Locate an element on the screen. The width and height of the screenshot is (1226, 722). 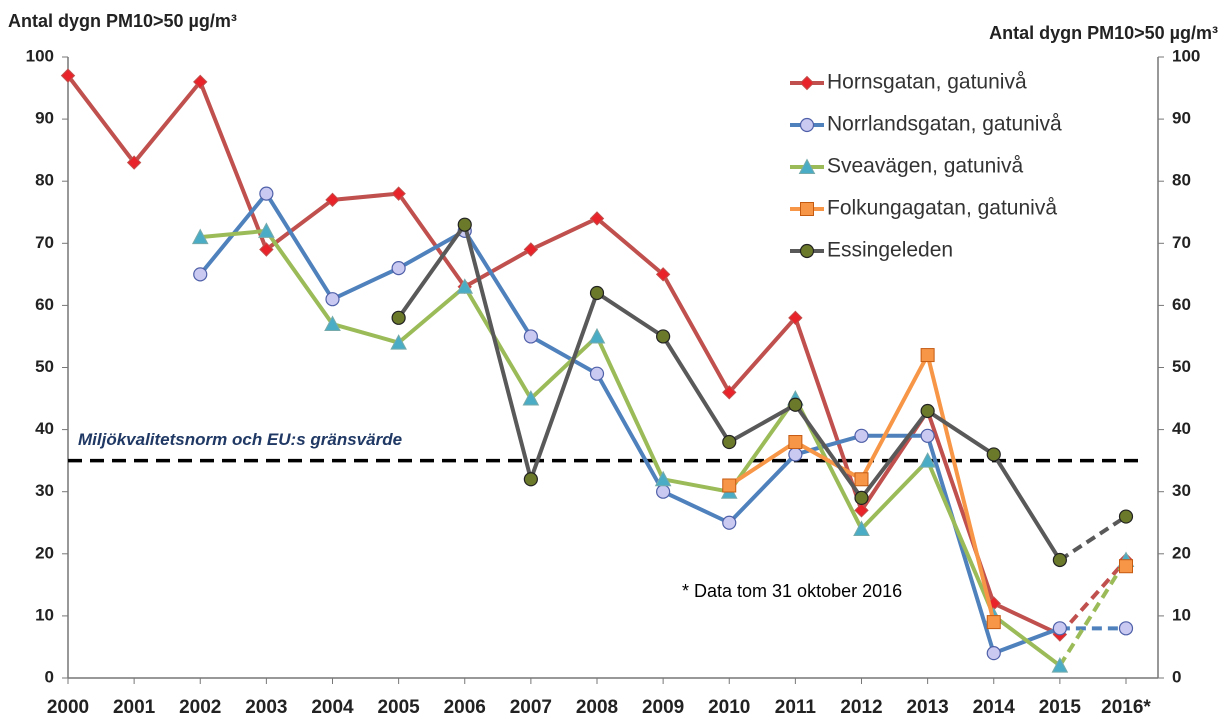
y-tick-label: 100 is located at coordinates (40, 55).